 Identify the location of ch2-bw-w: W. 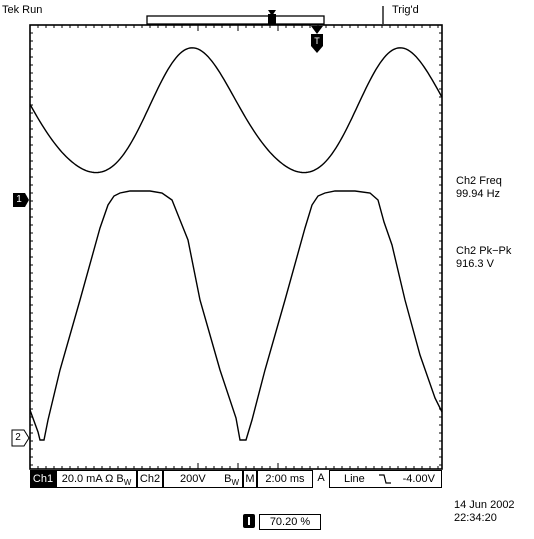
(235, 483).